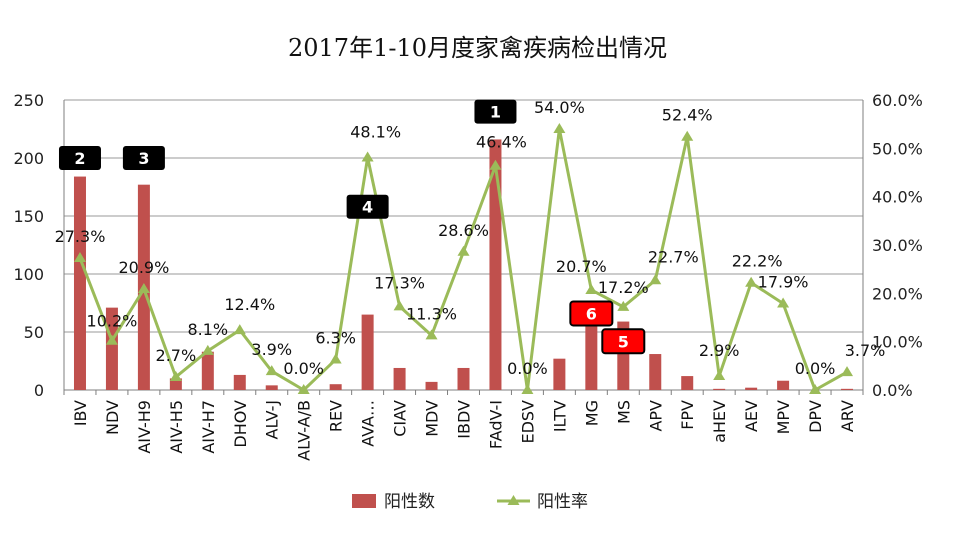 This screenshot has height=537, width=955. I want to click on x-category-label: FAdV-Ⅰ, so click(495, 424).